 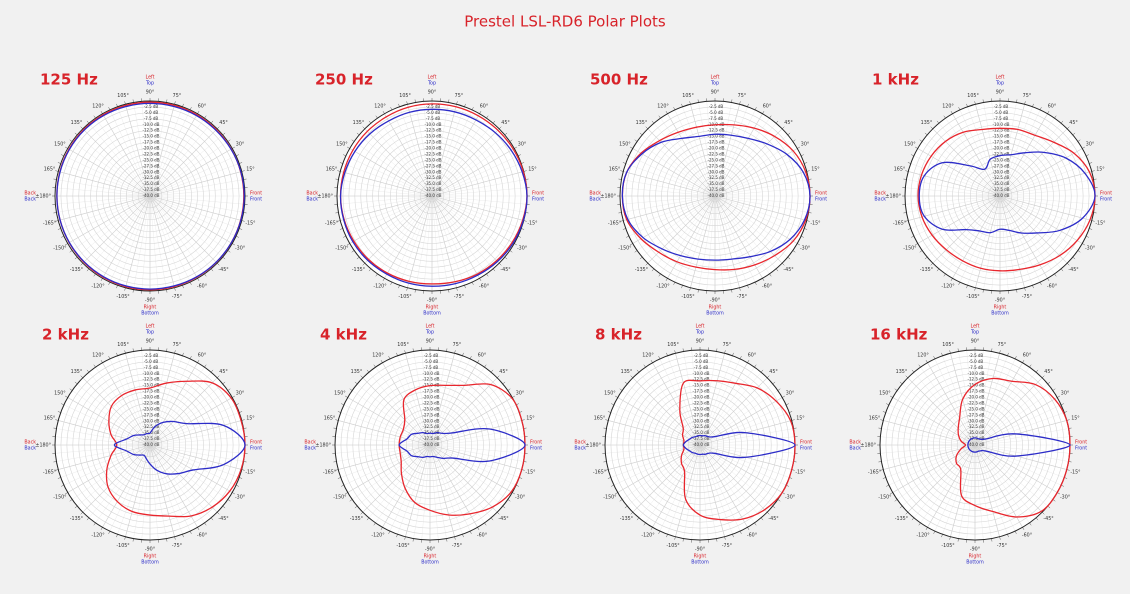 What do you see at coordinates (1001, 183) in the screenshot?
I see `r-tick-label: -35.0 dB` at bounding box center [1001, 183].